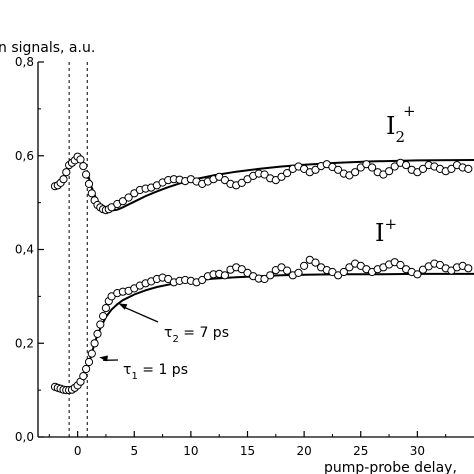 The image size is (474, 474). Describe the element at coordinates (401, 124) in the screenshot. I see `series-label-i2-plus: I2+` at that location.